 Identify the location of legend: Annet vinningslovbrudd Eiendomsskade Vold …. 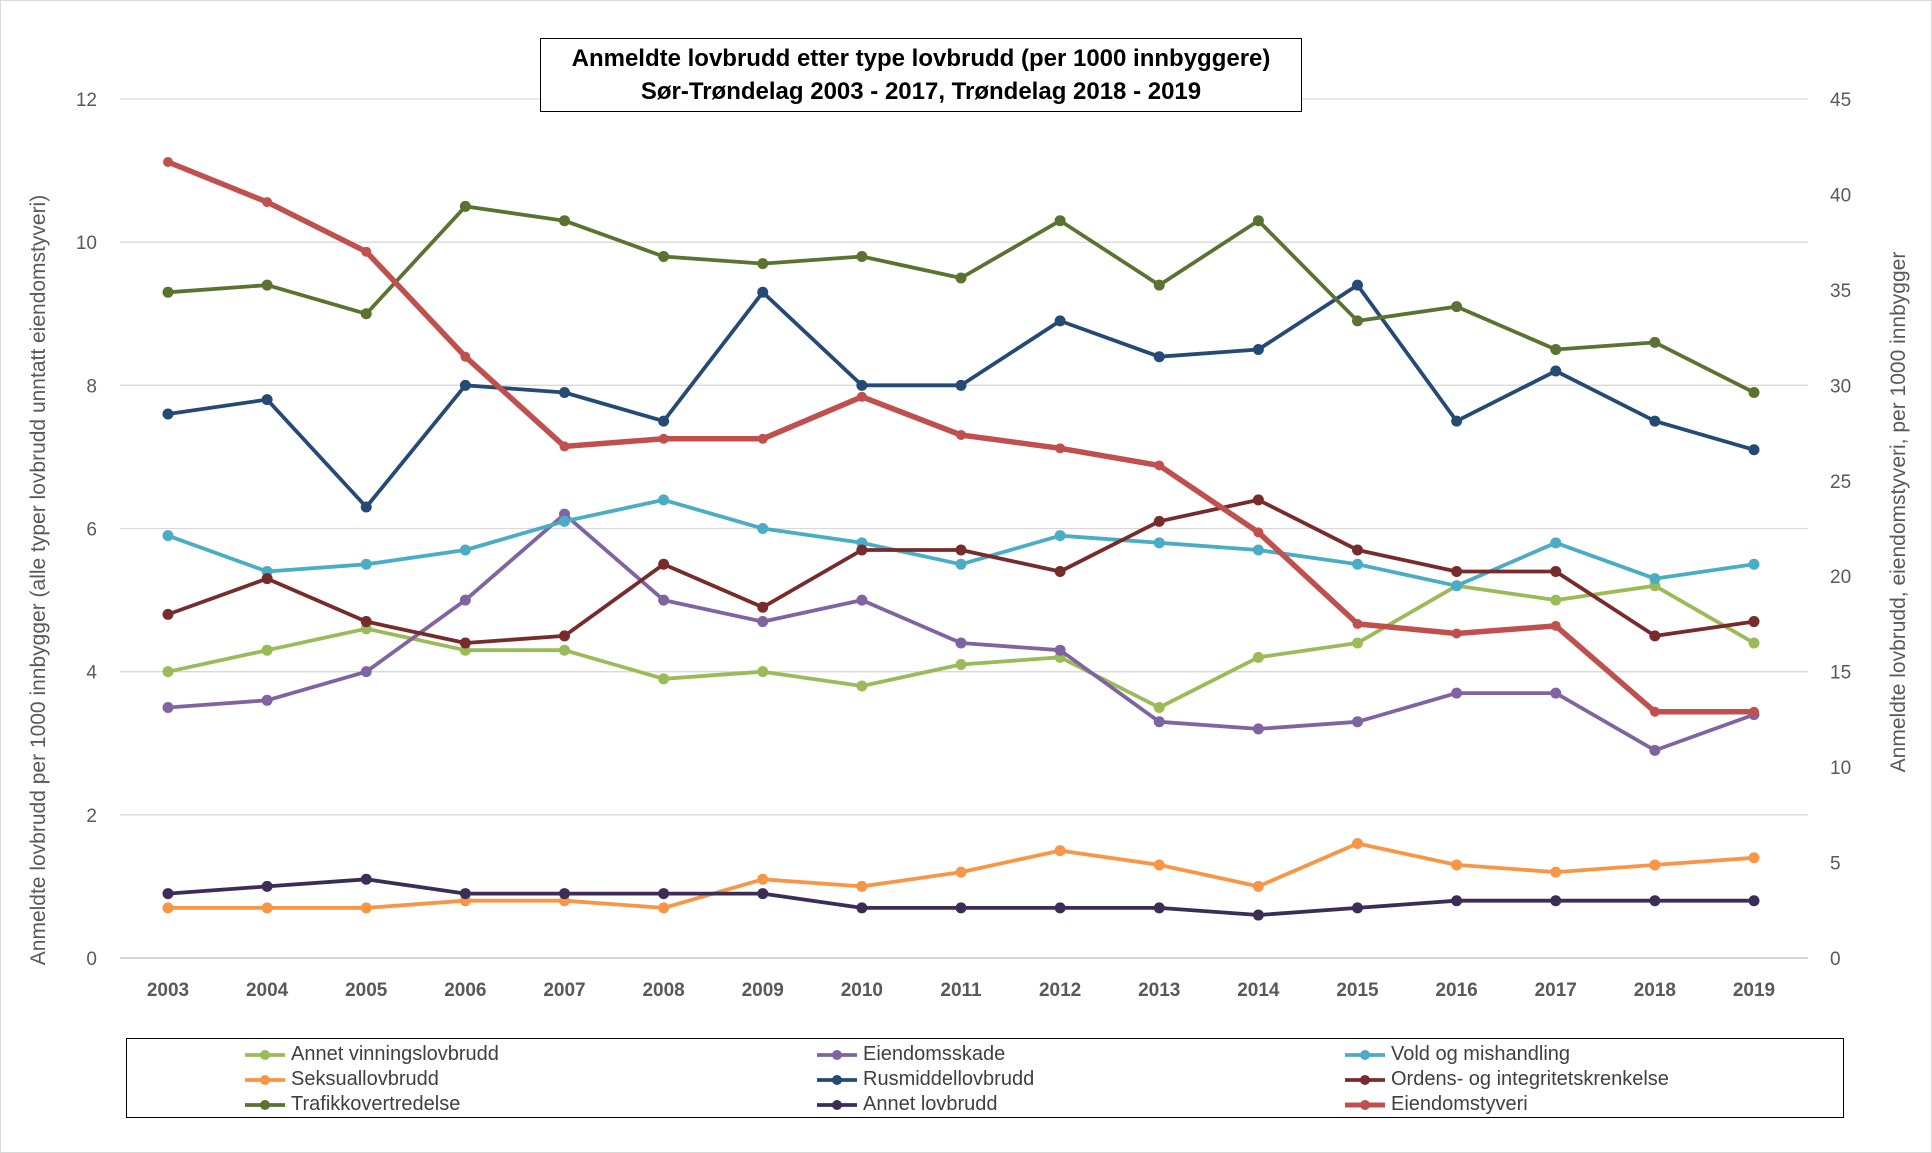
(985, 1078).